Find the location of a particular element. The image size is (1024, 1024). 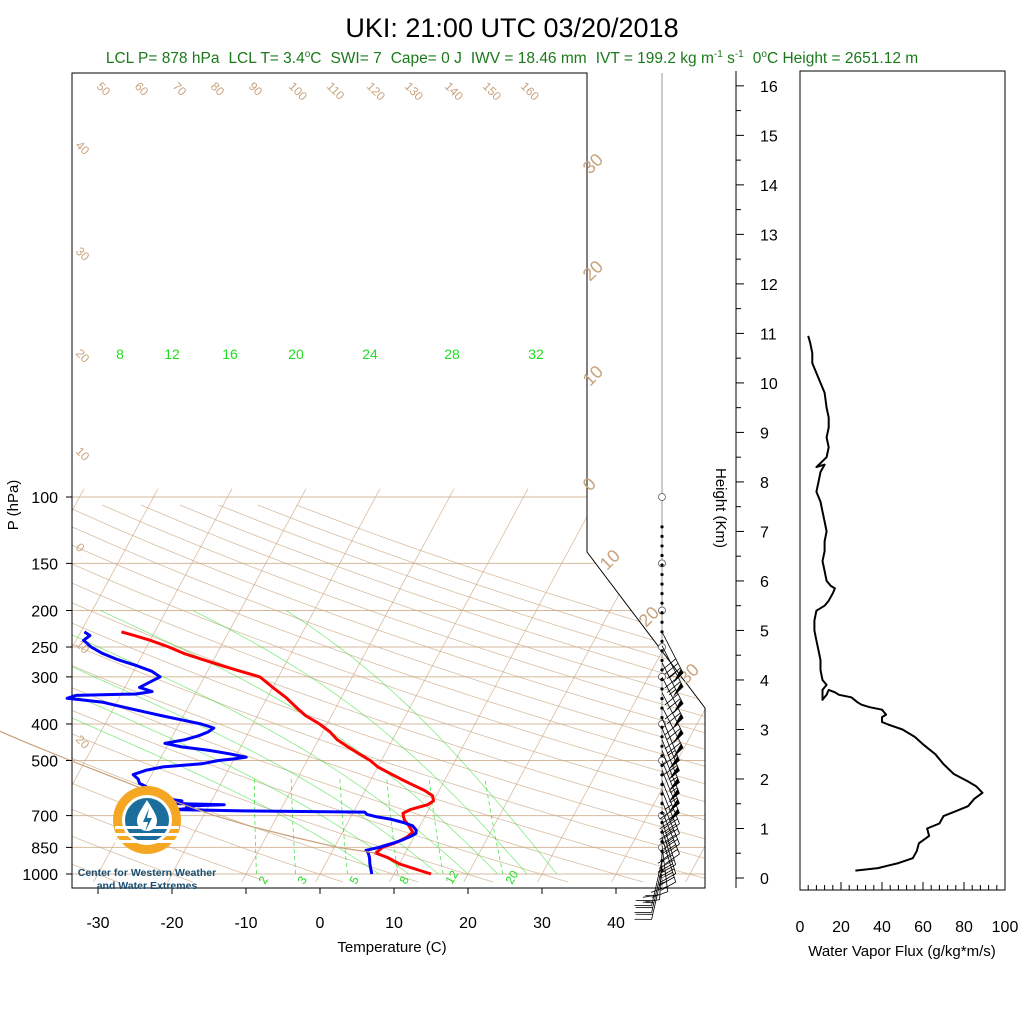

height-tick-label: 9 is located at coordinates (764, 433).